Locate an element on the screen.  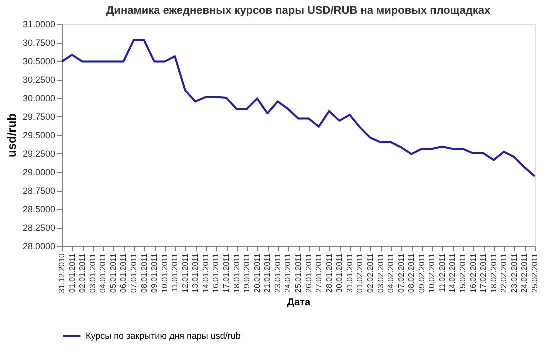
x-tick-label: 26.01.2011 is located at coordinates (309, 272).